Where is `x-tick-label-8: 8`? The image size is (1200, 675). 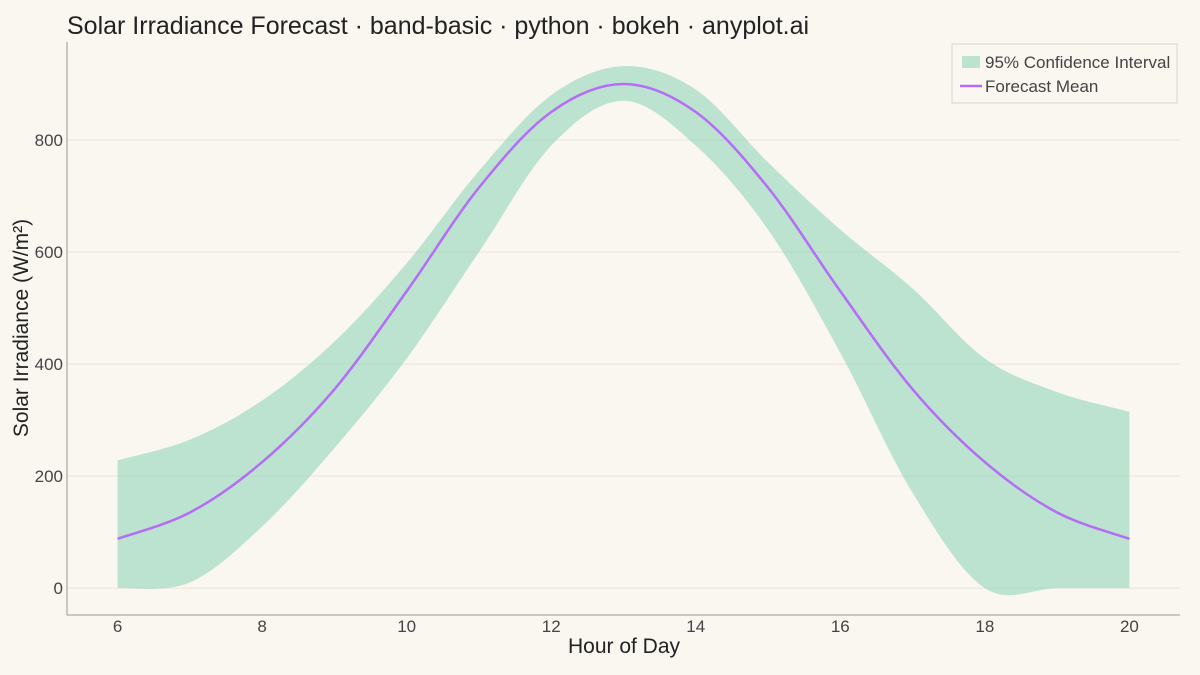 x-tick-label-8: 8 is located at coordinates (261, 626).